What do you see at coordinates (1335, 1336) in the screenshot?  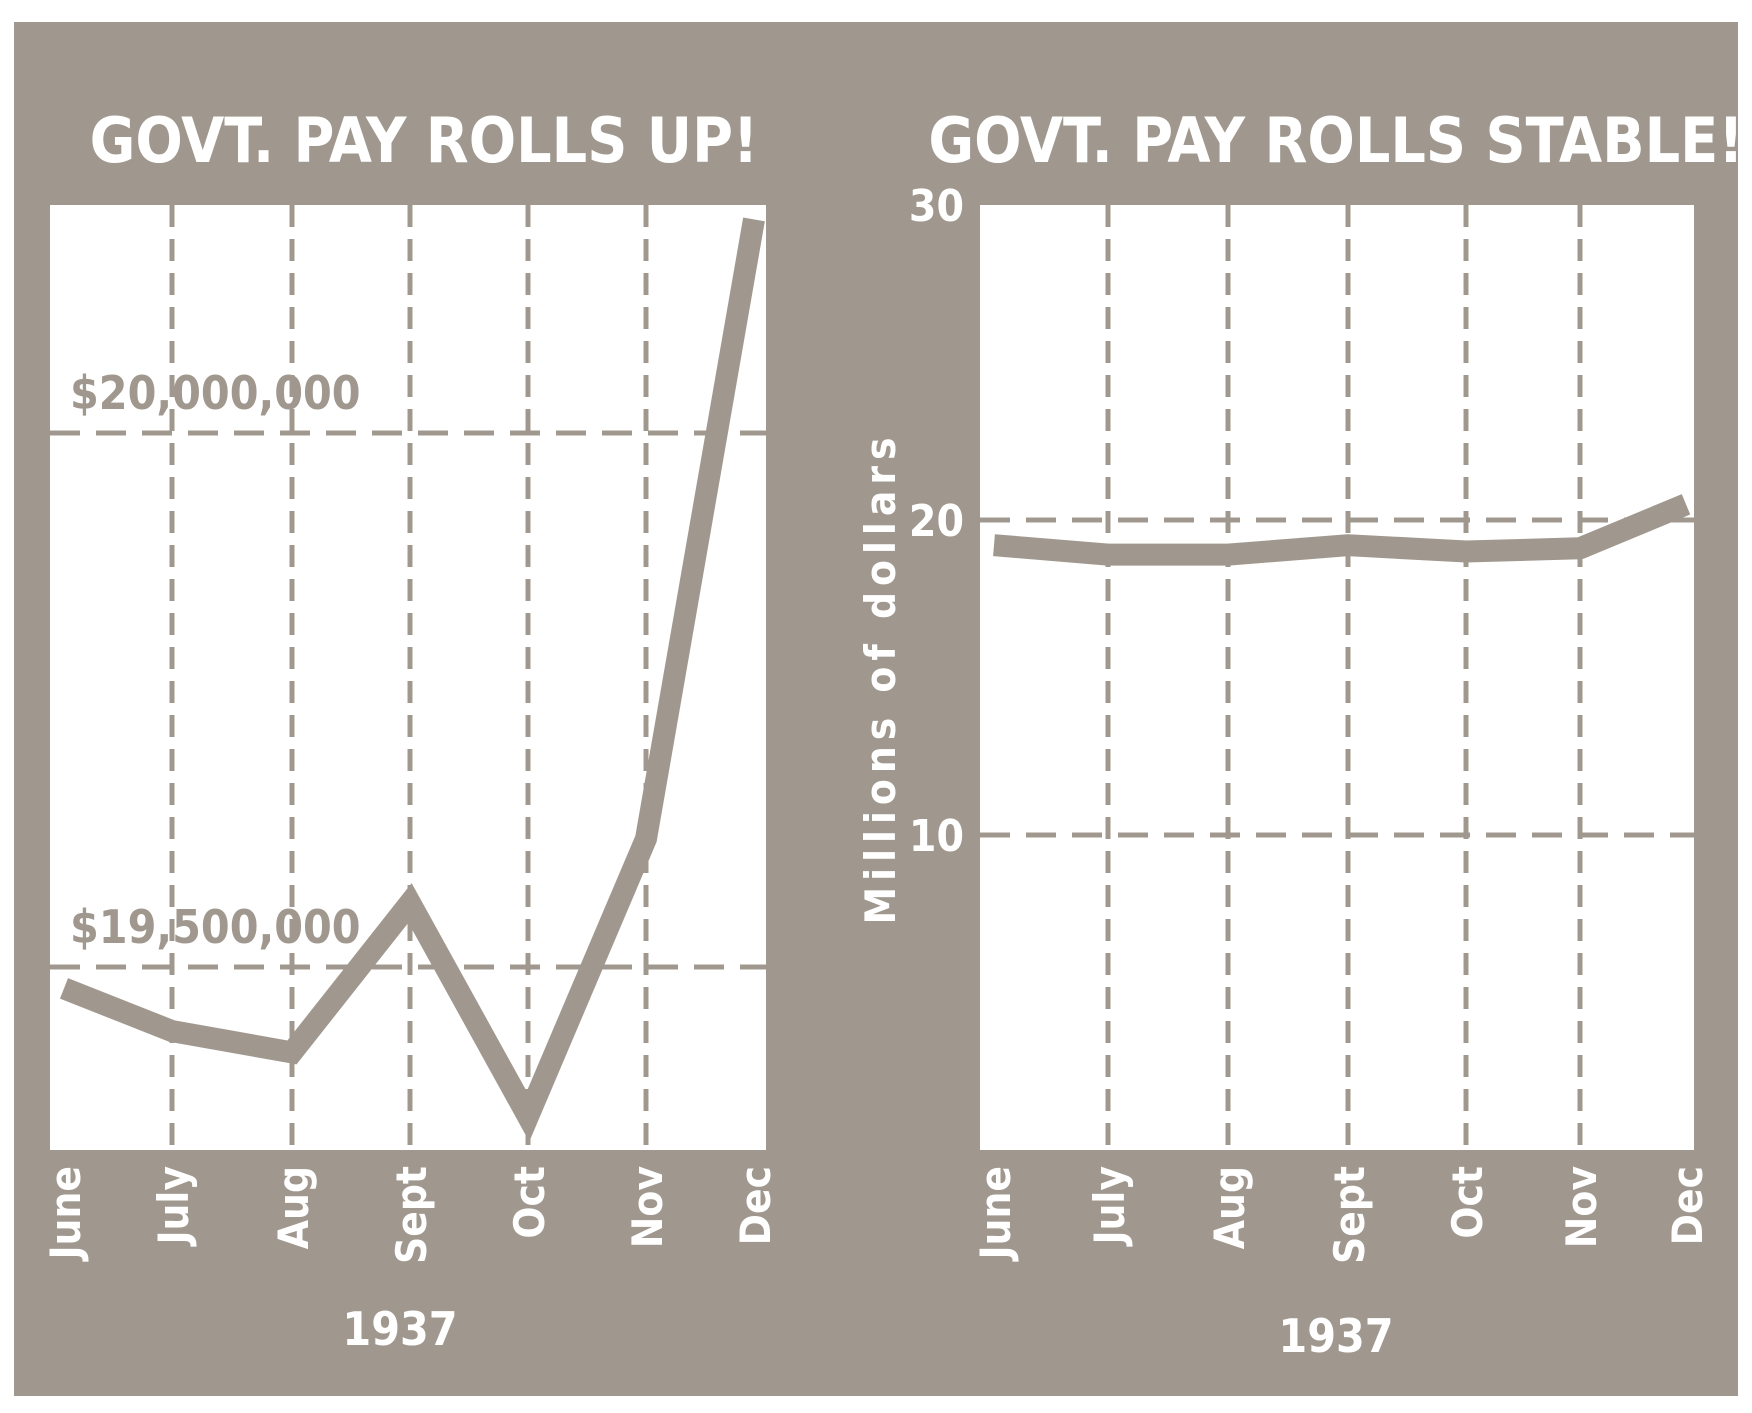 I see `year-label-right: 1937` at bounding box center [1335, 1336].